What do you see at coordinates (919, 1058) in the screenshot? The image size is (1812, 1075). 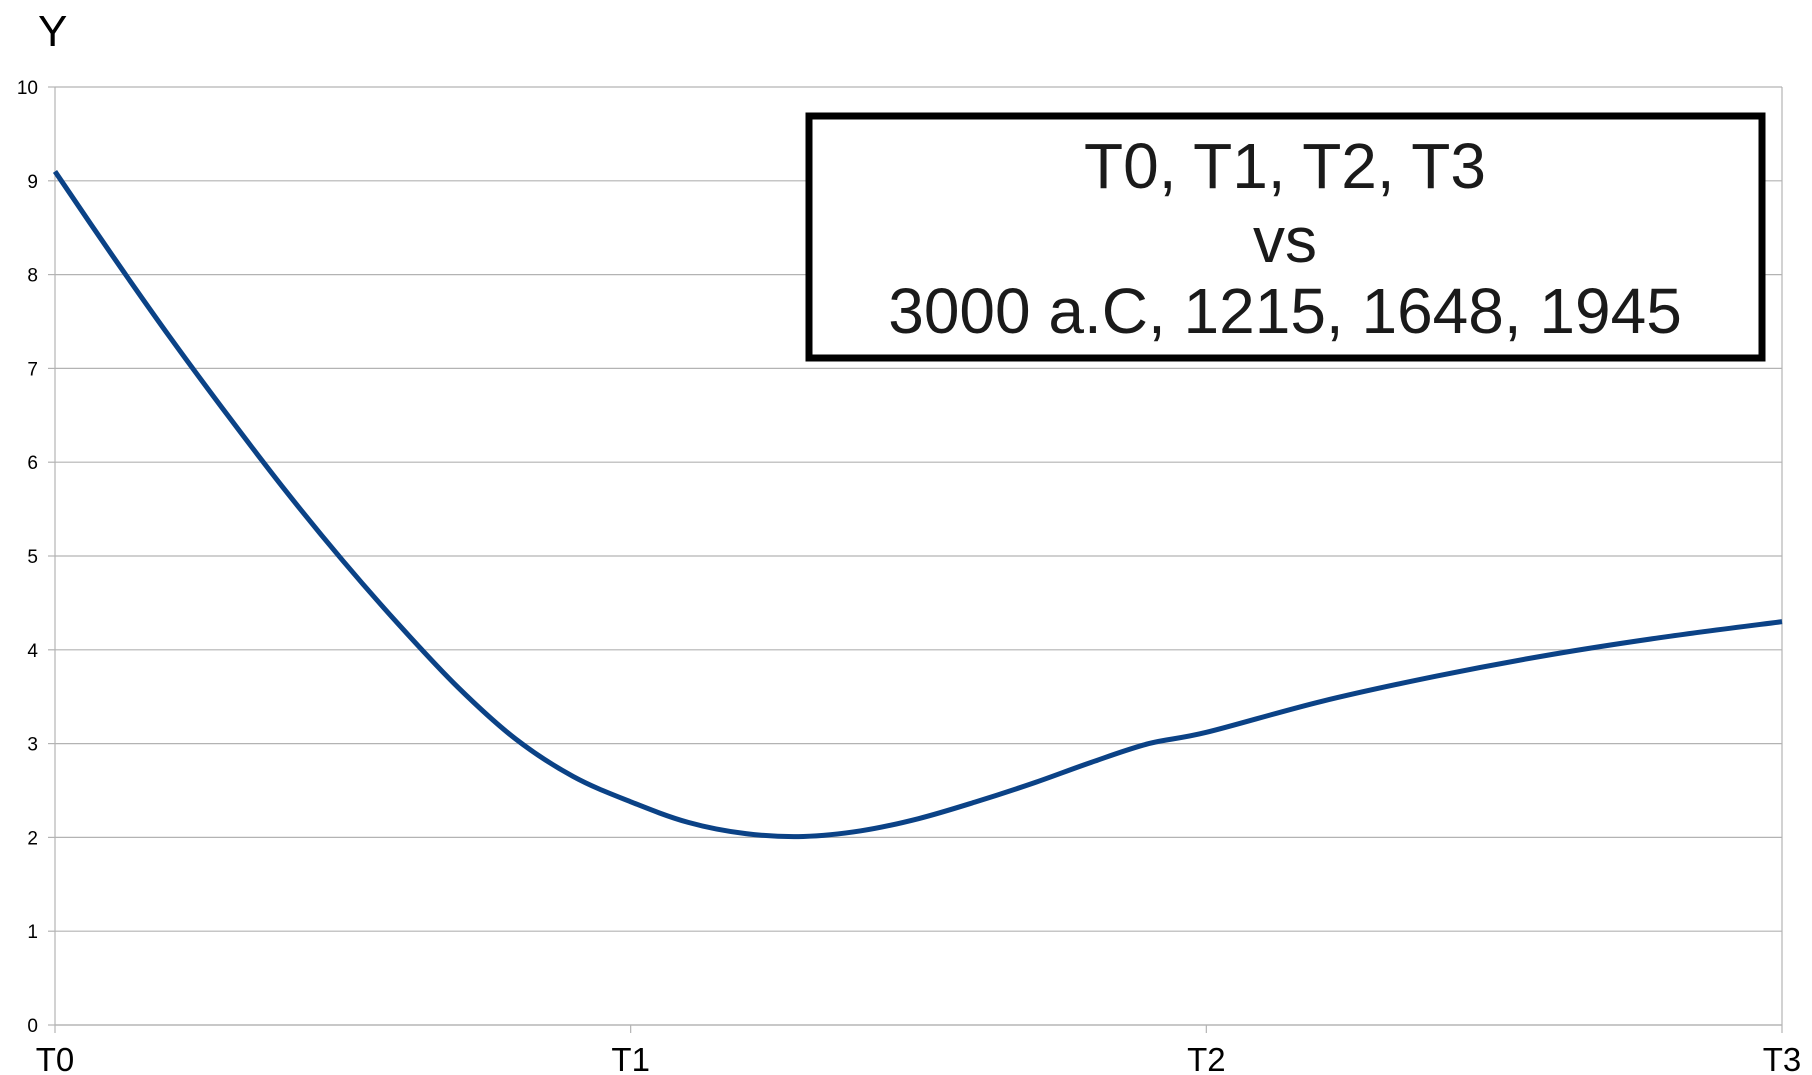 I see `x-tick-labels: T0 T1 T2 T3` at bounding box center [919, 1058].